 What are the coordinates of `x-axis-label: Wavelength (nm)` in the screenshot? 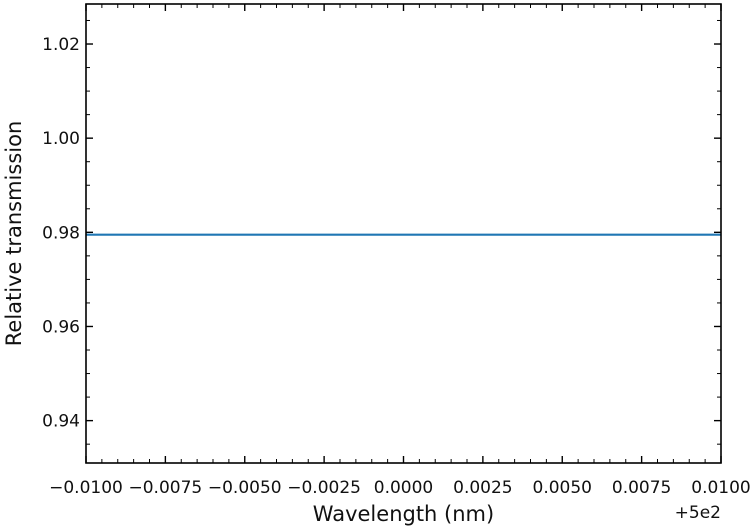 It's located at (403, 514).